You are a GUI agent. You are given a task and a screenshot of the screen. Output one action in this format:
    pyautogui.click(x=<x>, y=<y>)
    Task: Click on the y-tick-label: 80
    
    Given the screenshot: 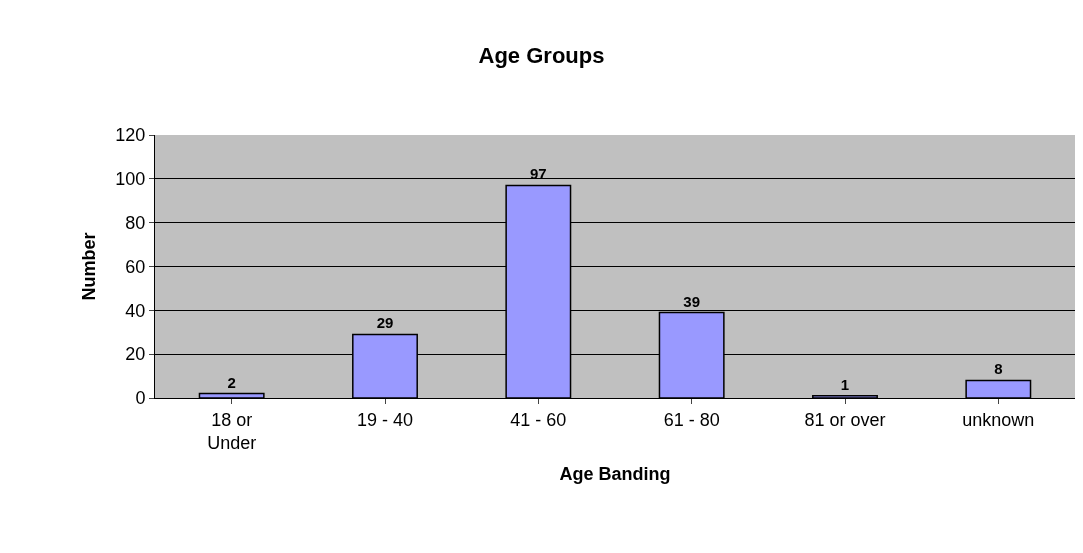 What is the action you would take?
    pyautogui.click(x=135, y=222)
    